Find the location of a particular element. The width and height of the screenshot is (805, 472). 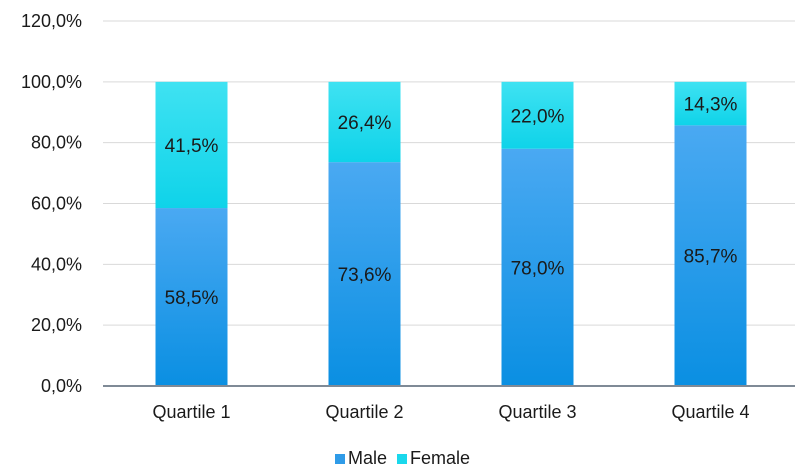

data-label-female-2: 26,4% is located at coordinates (365, 123).